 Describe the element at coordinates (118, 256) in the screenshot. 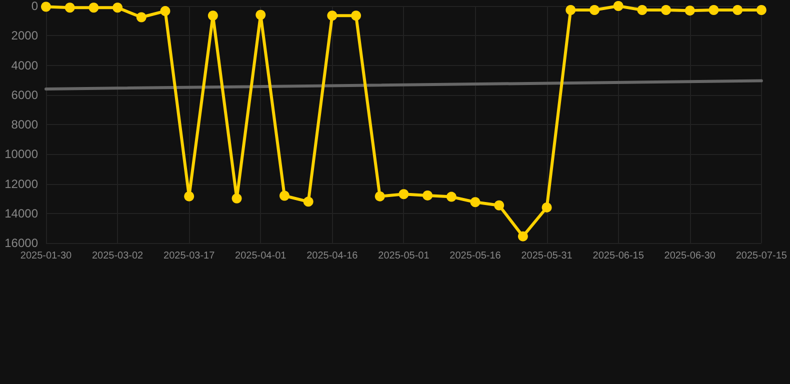

I see `x-tick-label: 2025-03-02` at that location.